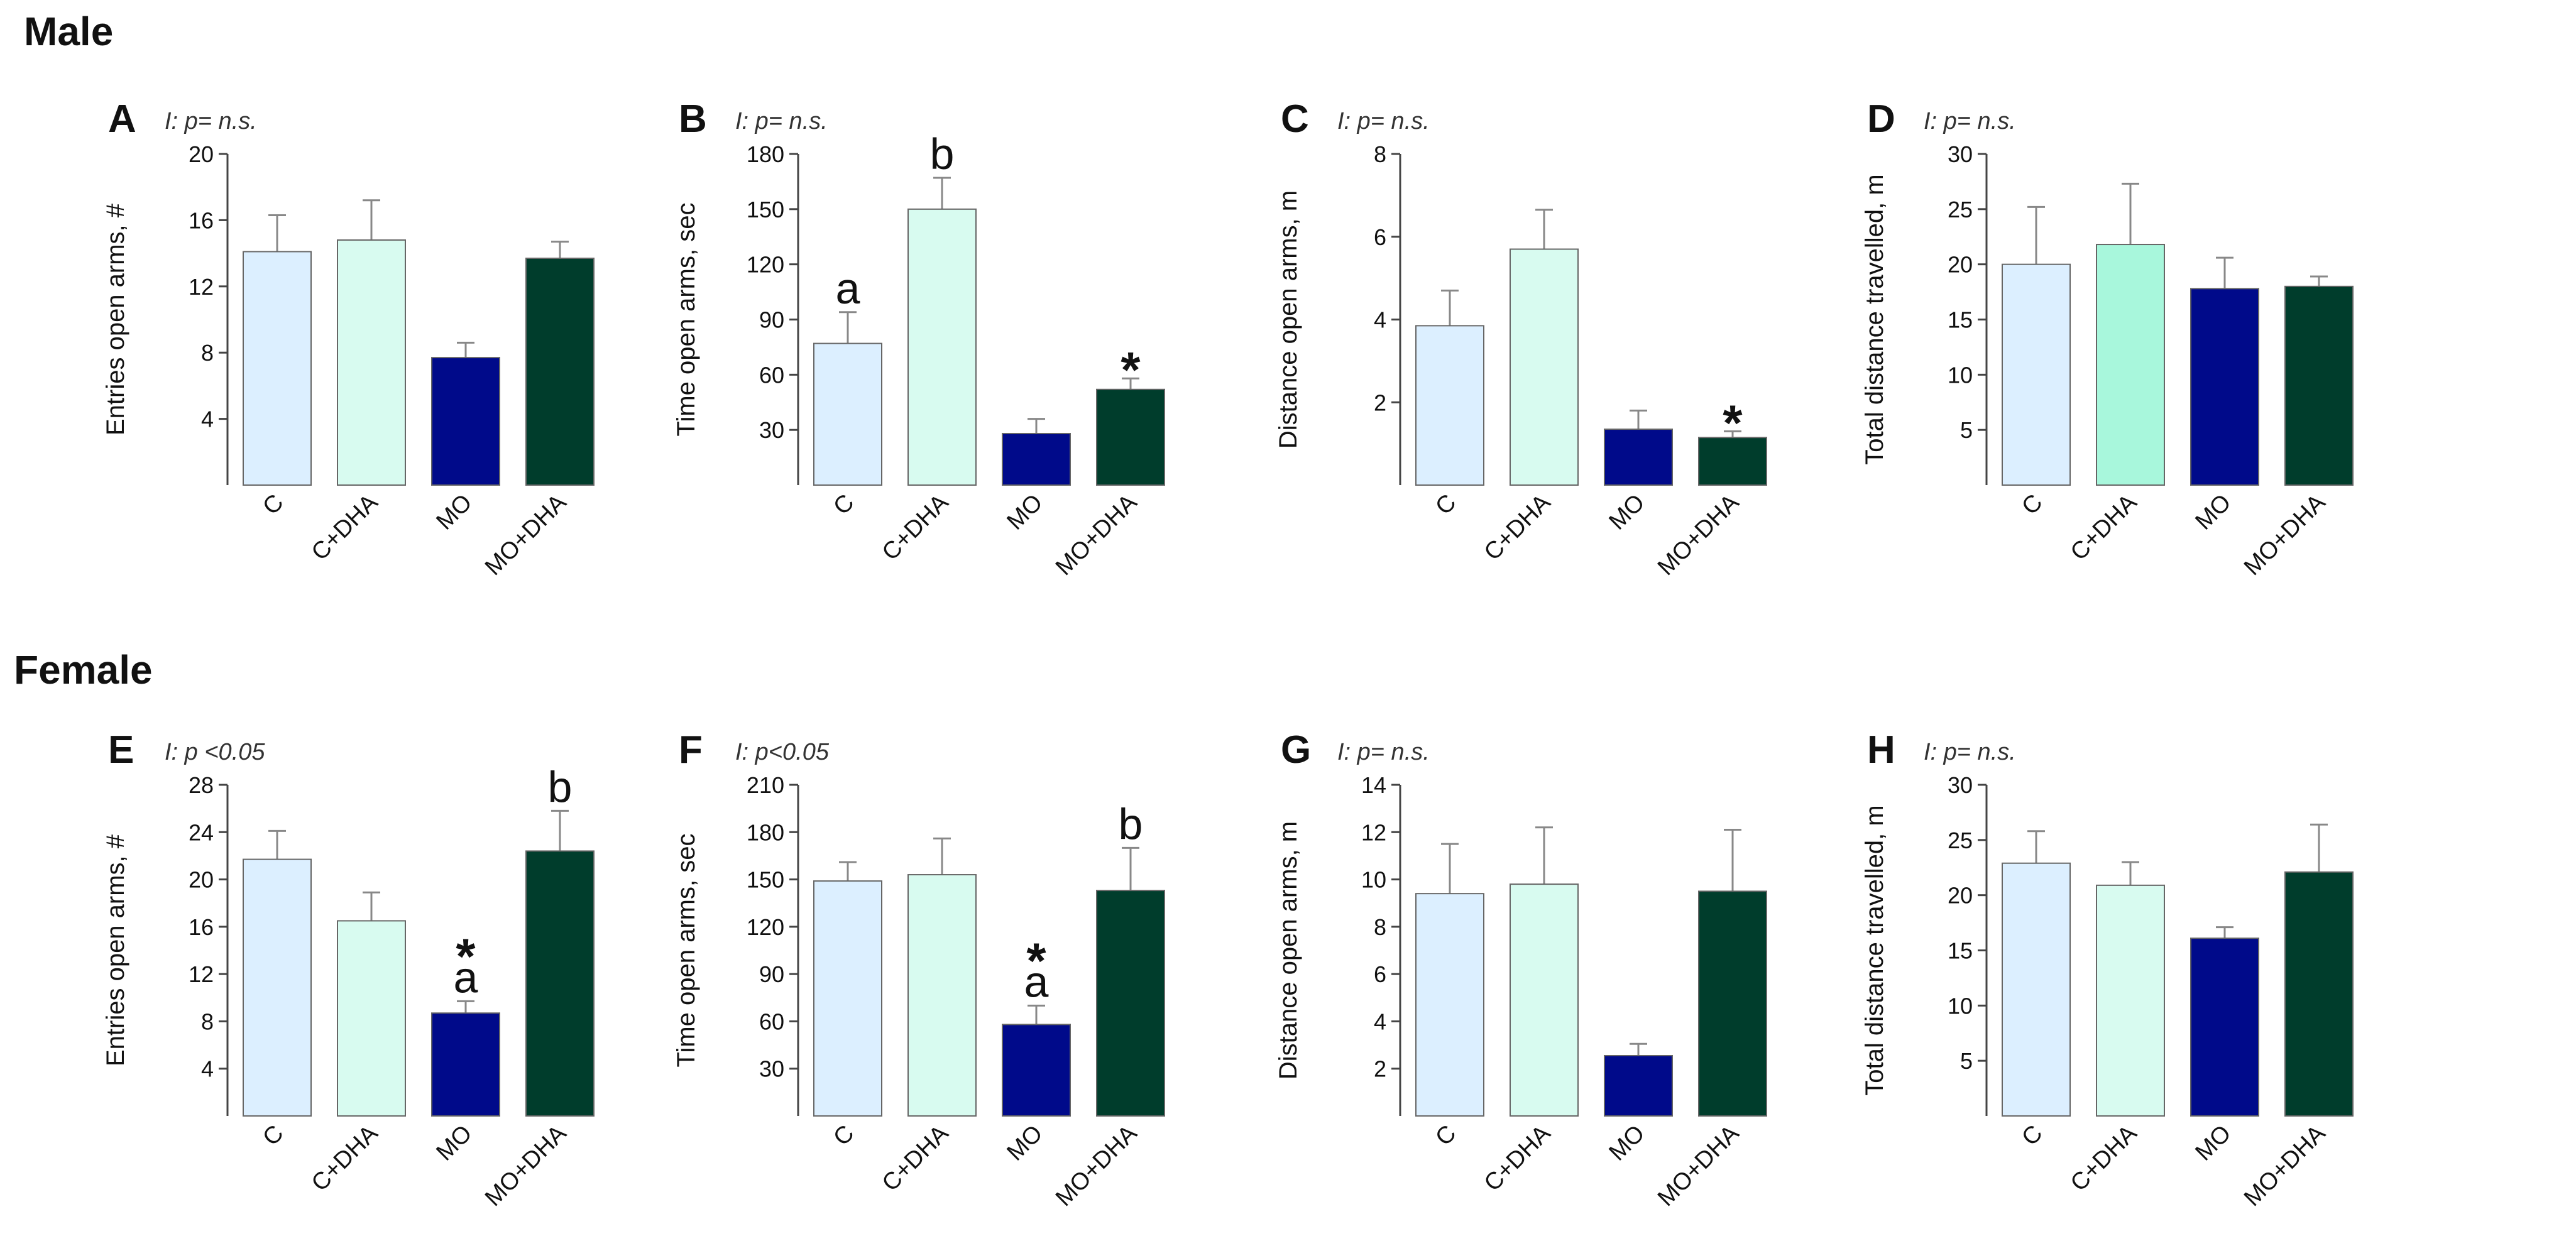 This screenshot has width=2576, height=1241. I want to click on category-label-g: C+DHA, so click(1517, 1158).